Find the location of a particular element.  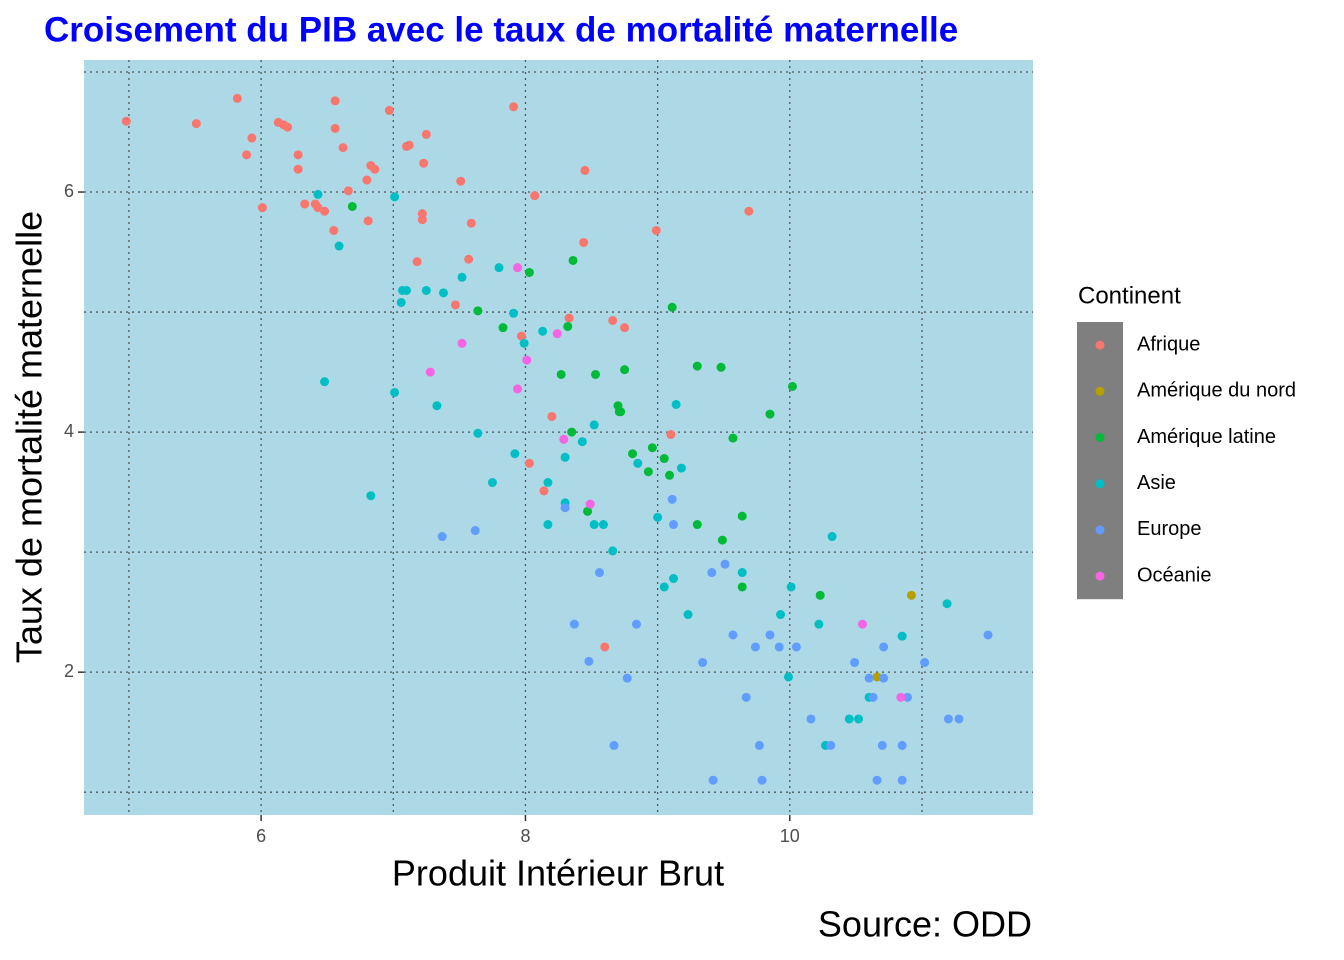

legend-label: Amérique du nord is located at coordinates (1216, 391).